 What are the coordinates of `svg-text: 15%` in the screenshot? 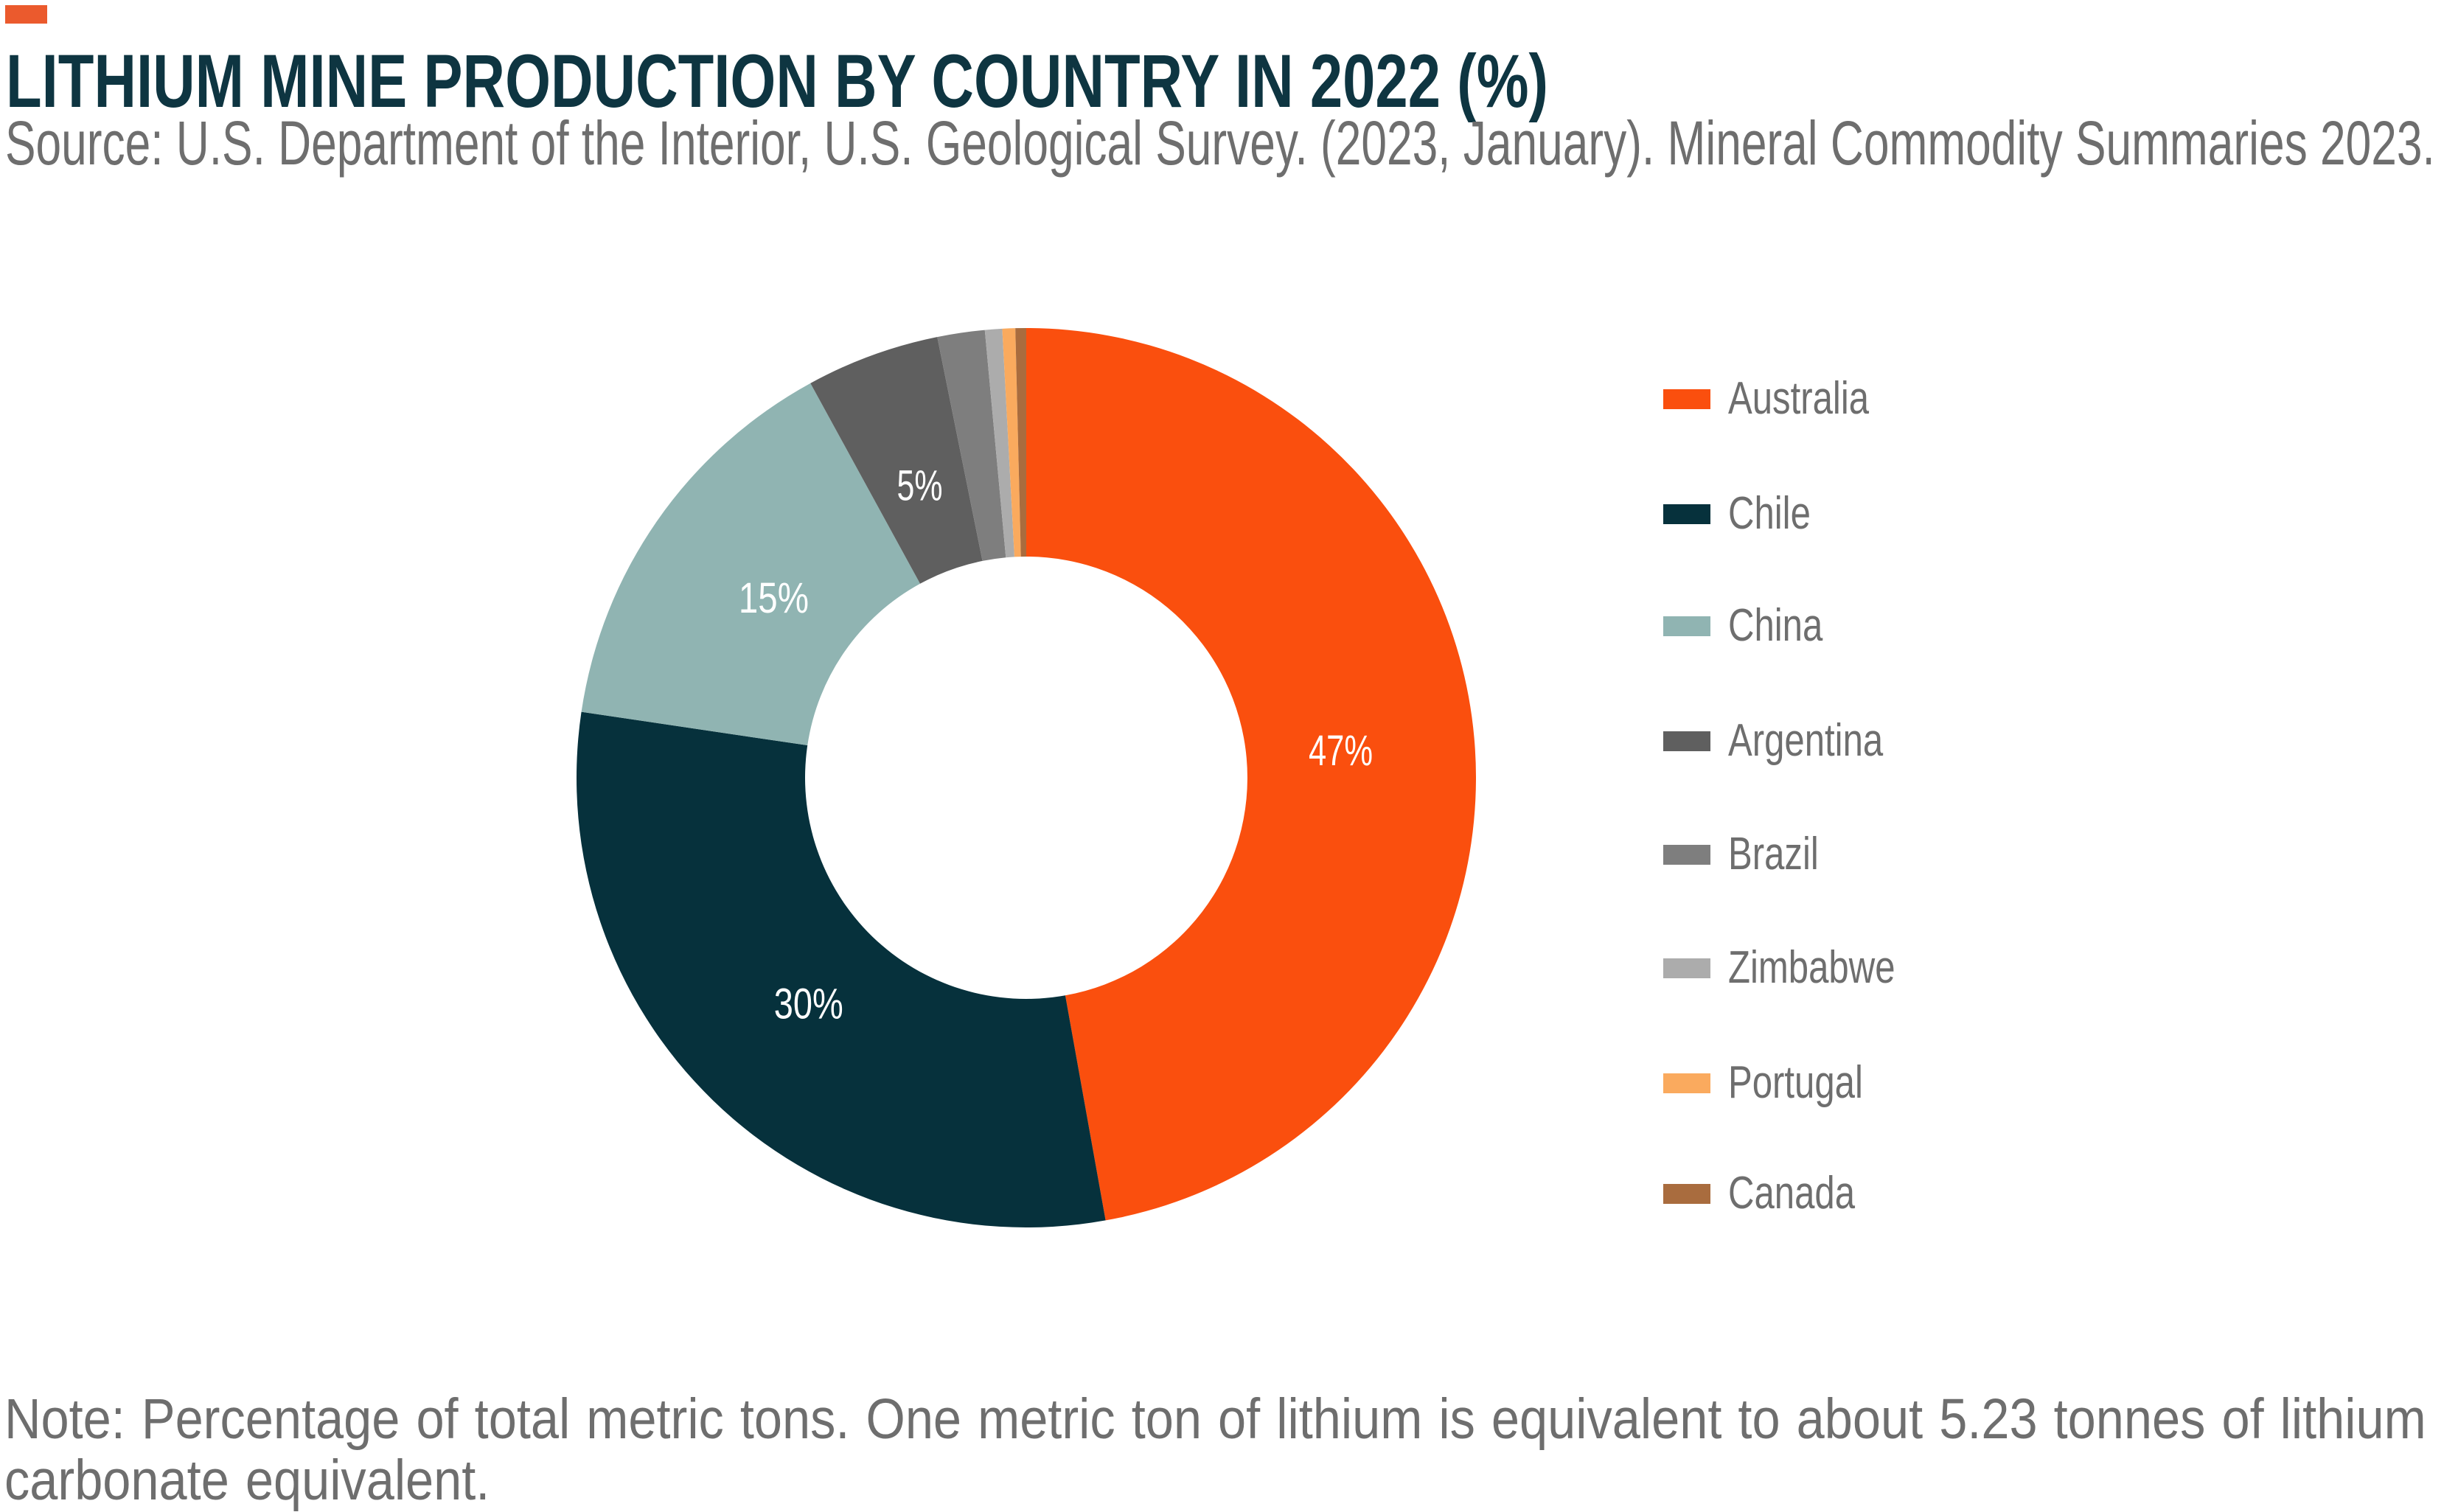 It's located at (773, 598).